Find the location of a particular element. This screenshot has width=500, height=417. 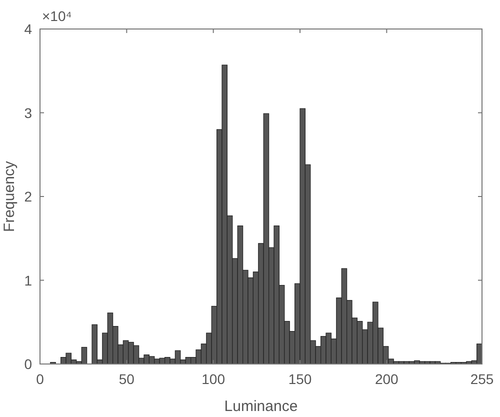

x-tick-label: 50 is located at coordinates (126, 379).